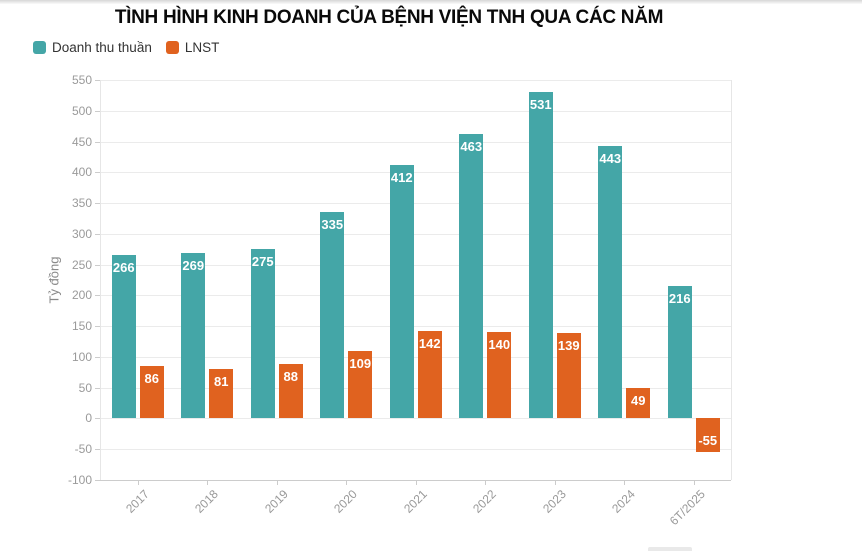 This screenshot has height=558, width=862. Describe the element at coordinates (347, 482) in the screenshot. I see `x-tick-2020` at that location.